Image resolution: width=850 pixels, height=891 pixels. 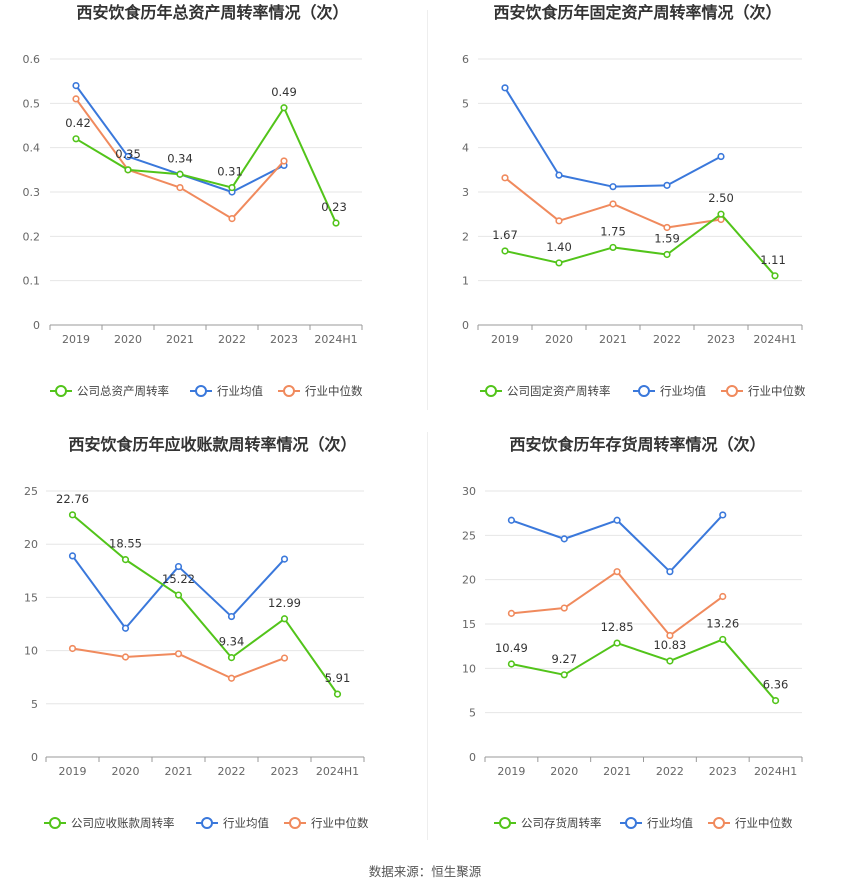 I want to click on data-label: 1.11, so click(x=773, y=260).